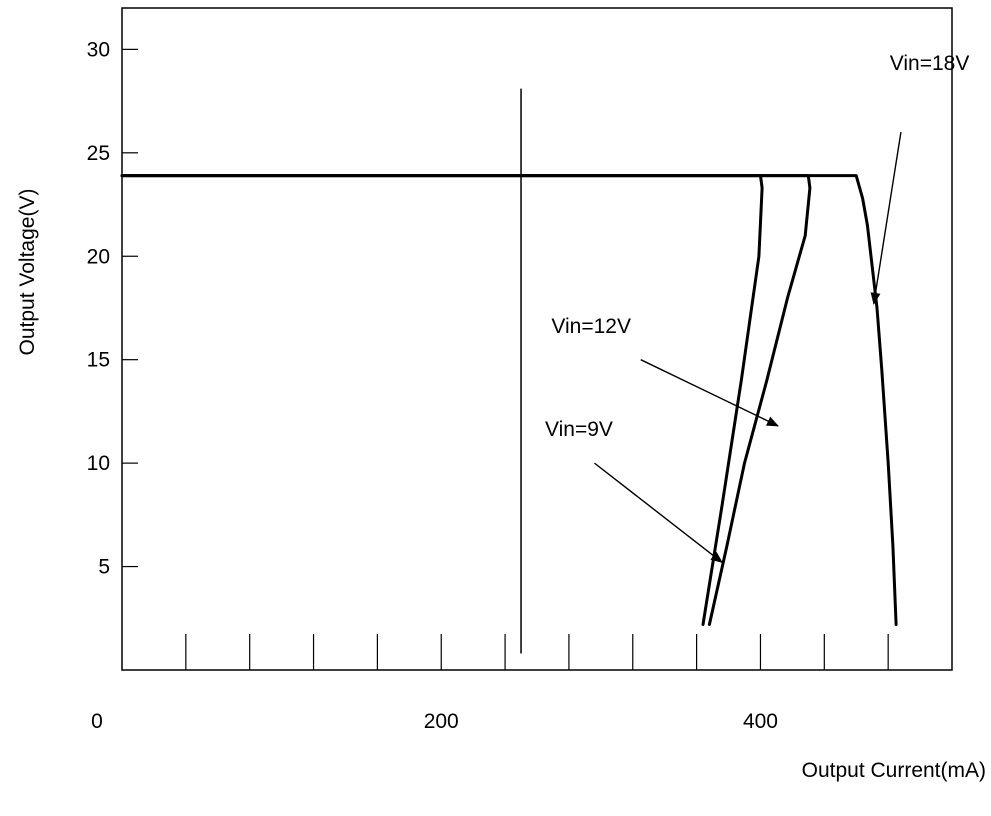 The height and width of the screenshot is (816, 991). Describe the element at coordinates (579, 429) in the screenshot. I see `annotation-label-vin-9v: Vin=9V` at that location.